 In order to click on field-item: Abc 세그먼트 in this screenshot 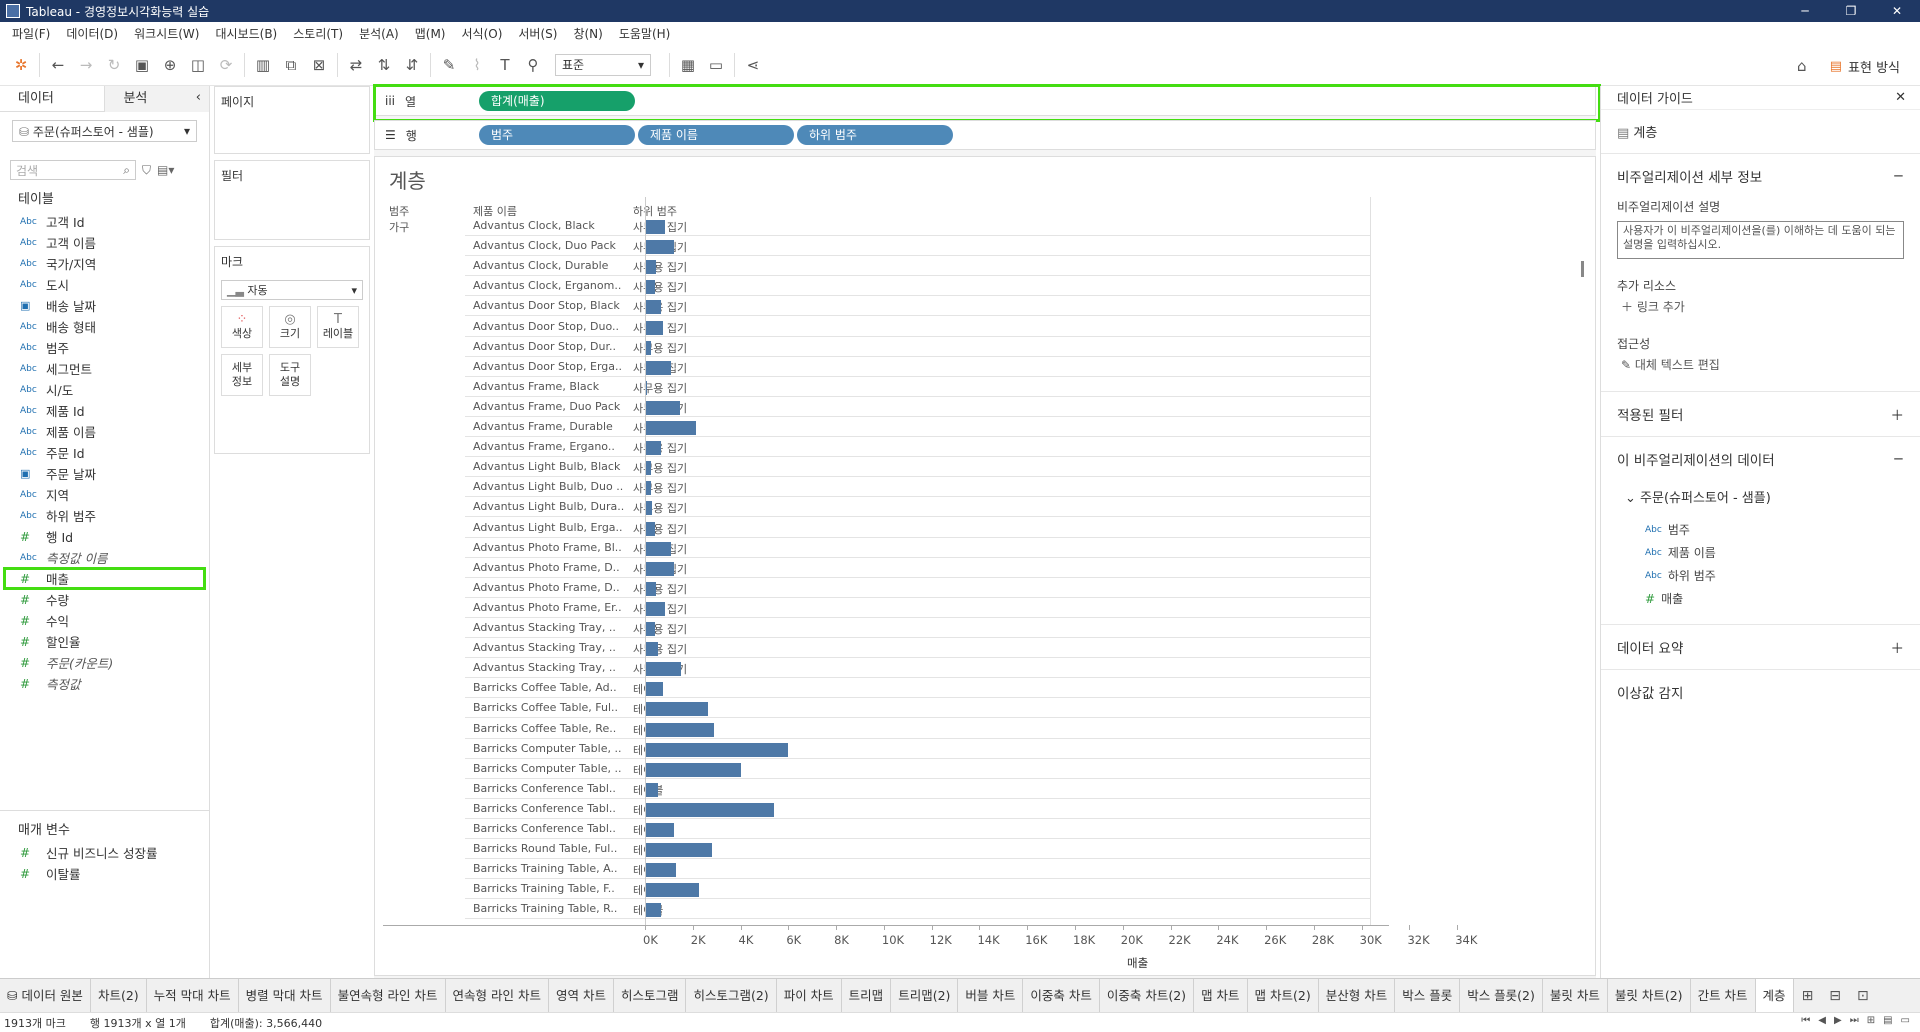, I will do `click(104, 368)`.